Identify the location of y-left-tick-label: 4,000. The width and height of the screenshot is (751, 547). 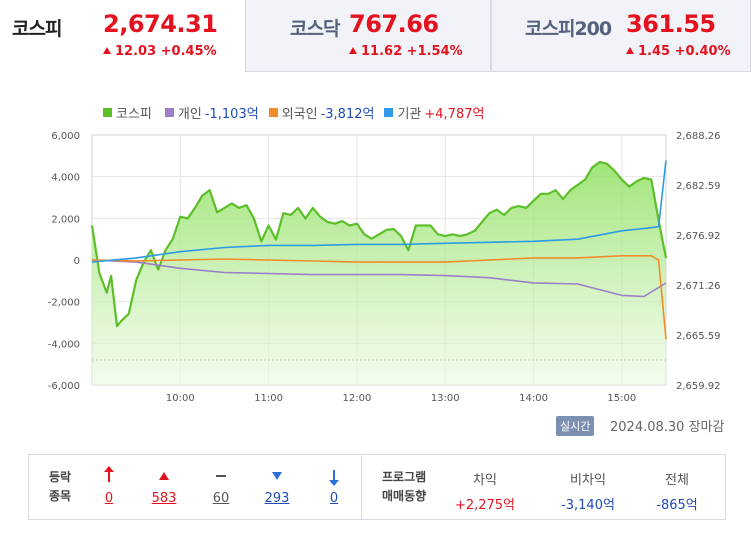
(65, 178).